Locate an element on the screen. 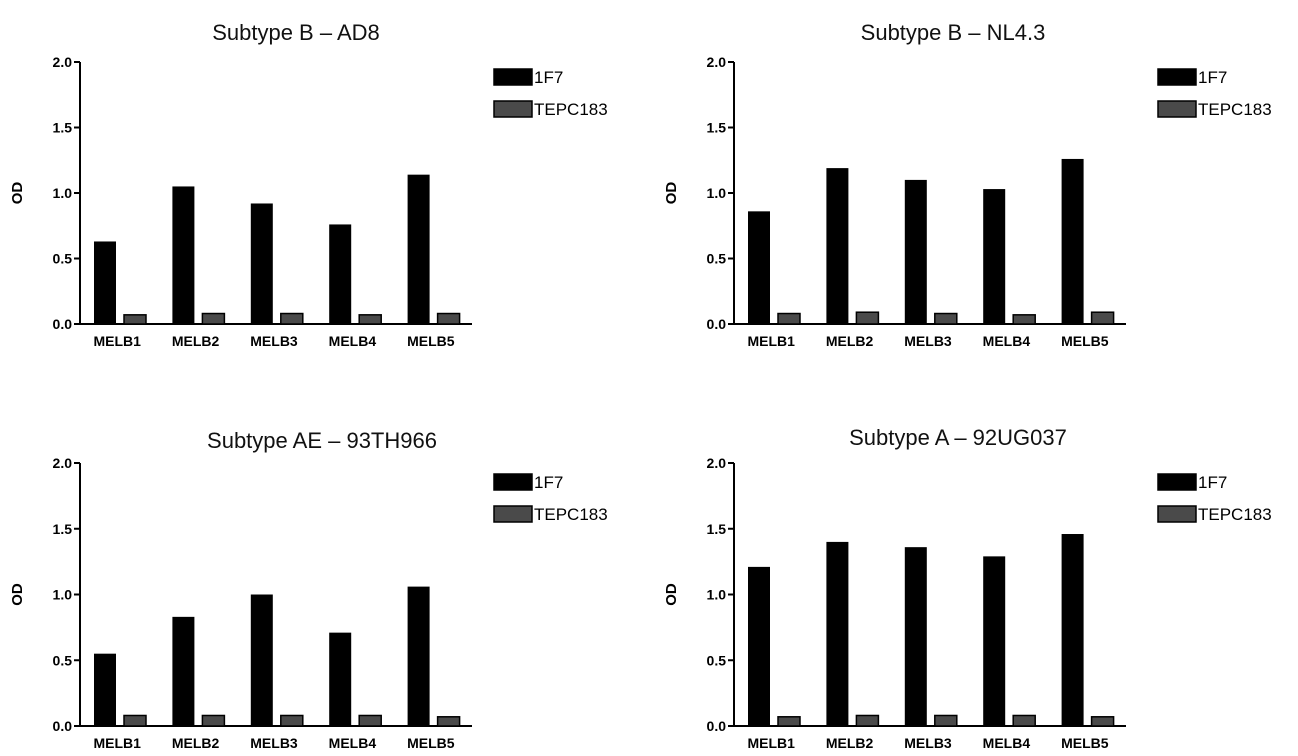 This screenshot has width=1298, height=756. chart-title: Subtype AE – 93TH966 is located at coordinates (322, 440).